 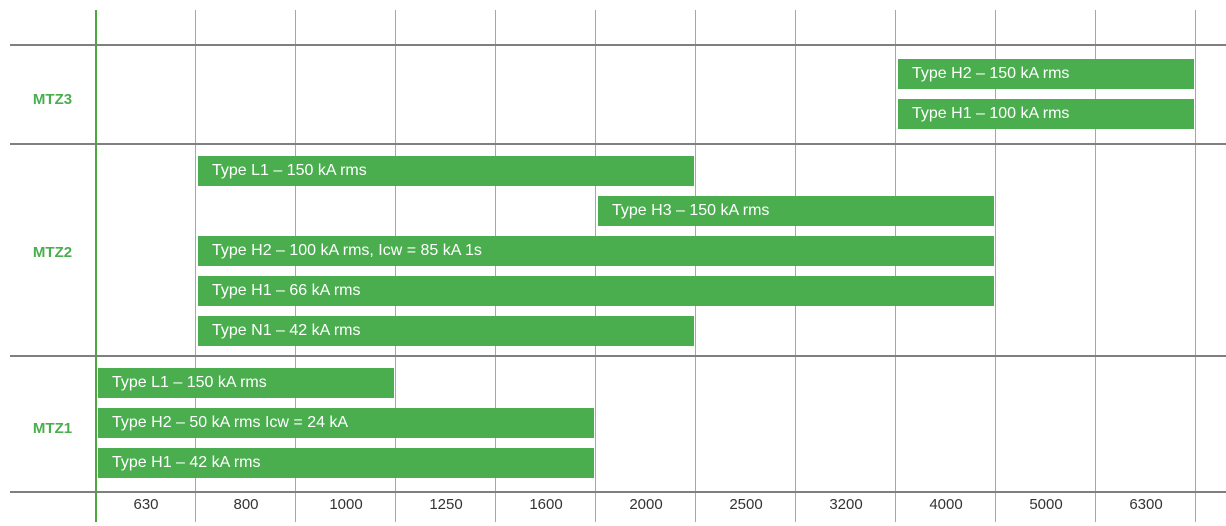 I want to click on x-tick-label: 5000, so click(x=1046, y=504).